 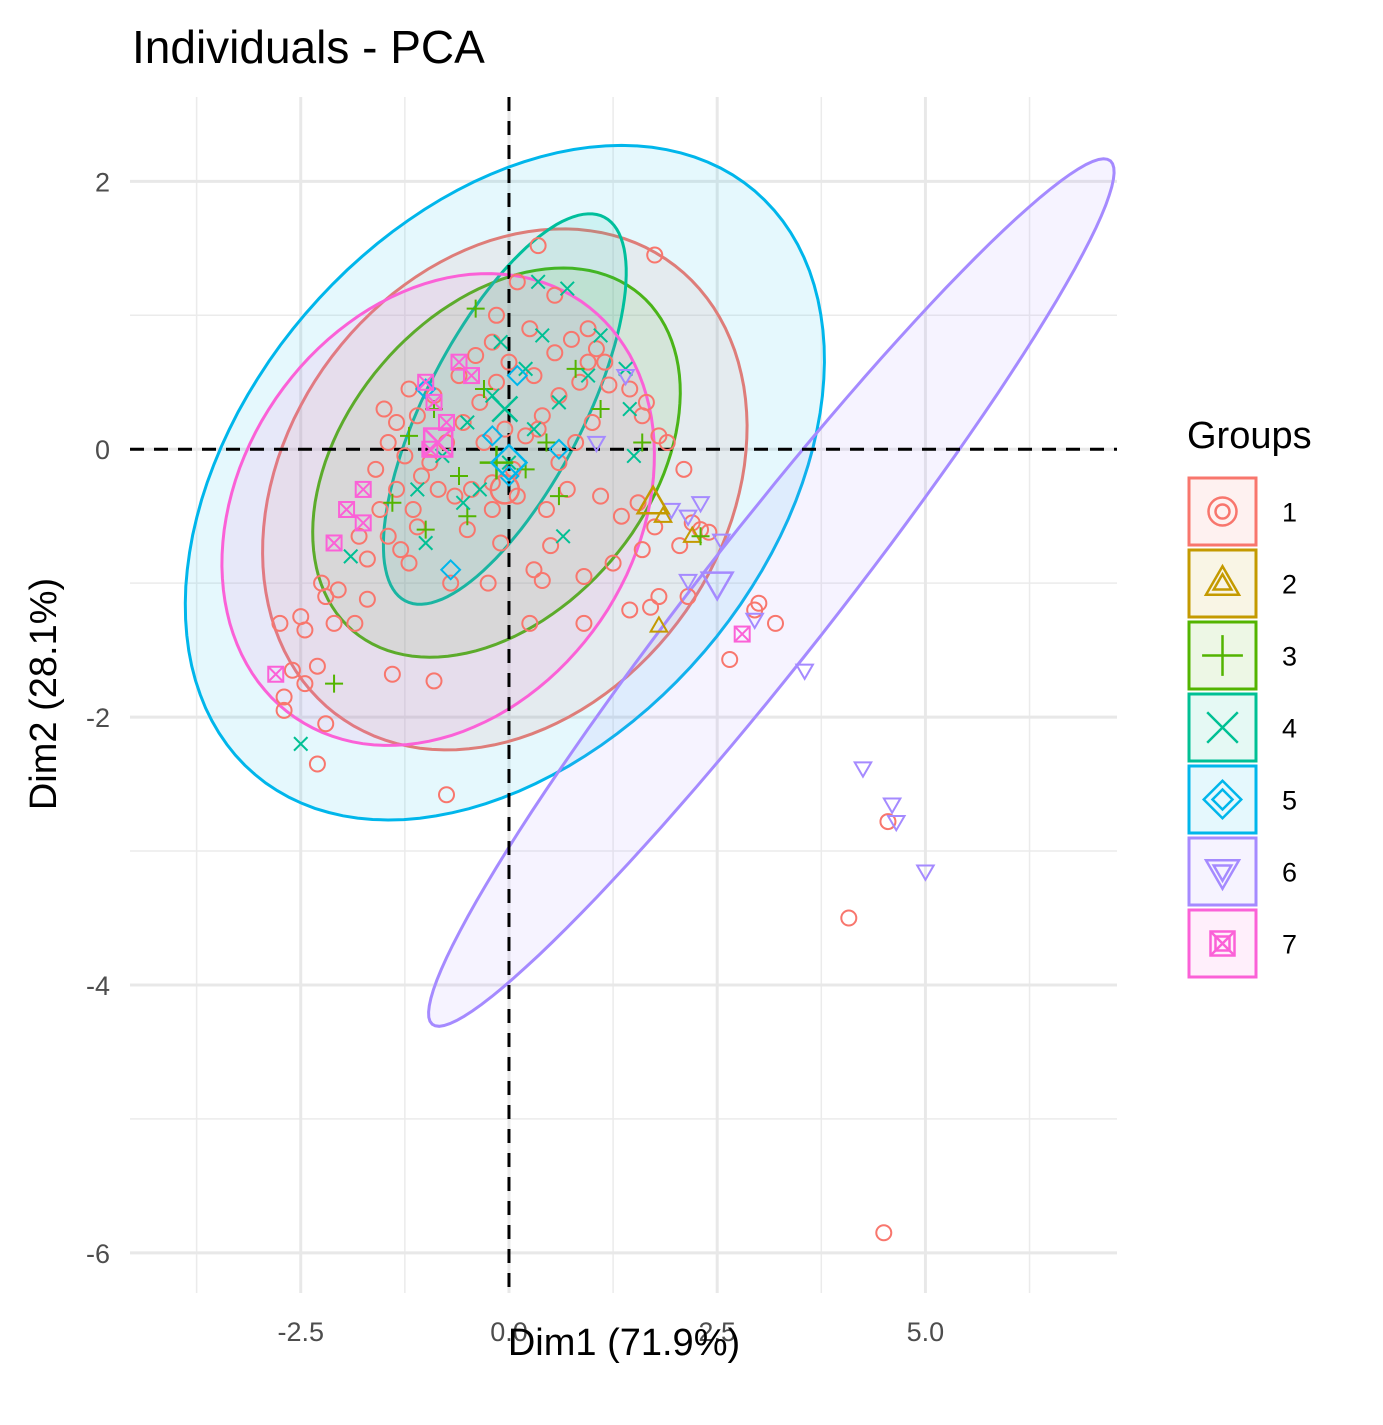 What do you see at coordinates (98, 1254) in the screenshot?
I see `y-tick-label: -6` at bounding box center [98, 1254].